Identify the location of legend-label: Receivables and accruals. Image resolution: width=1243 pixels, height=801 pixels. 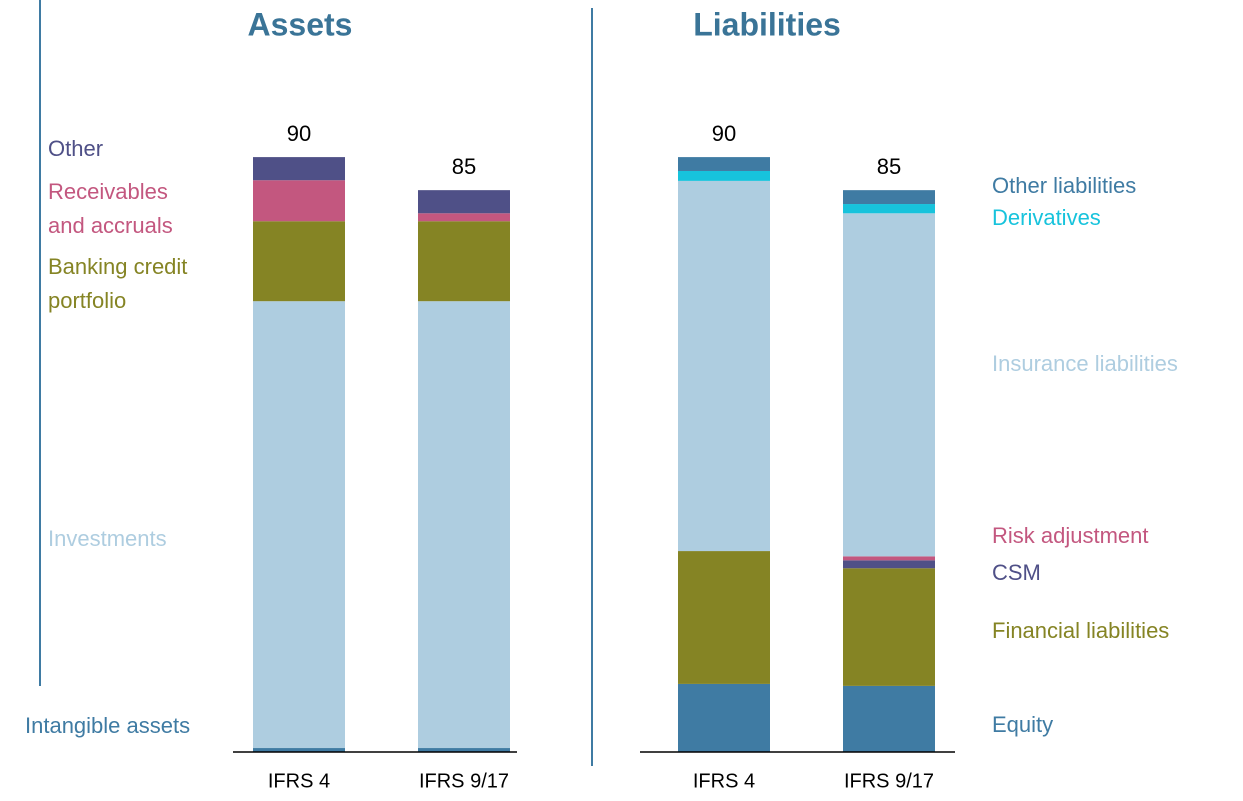
(110, 208).